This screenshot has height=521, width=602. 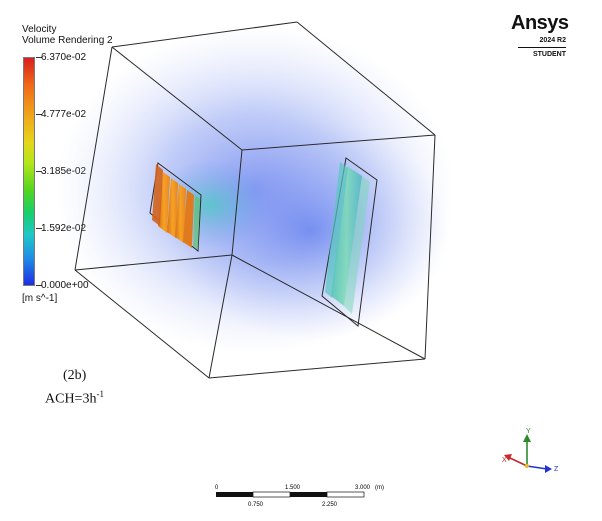 I want to click on scale-unit: (m), so click(x=379, y=488).